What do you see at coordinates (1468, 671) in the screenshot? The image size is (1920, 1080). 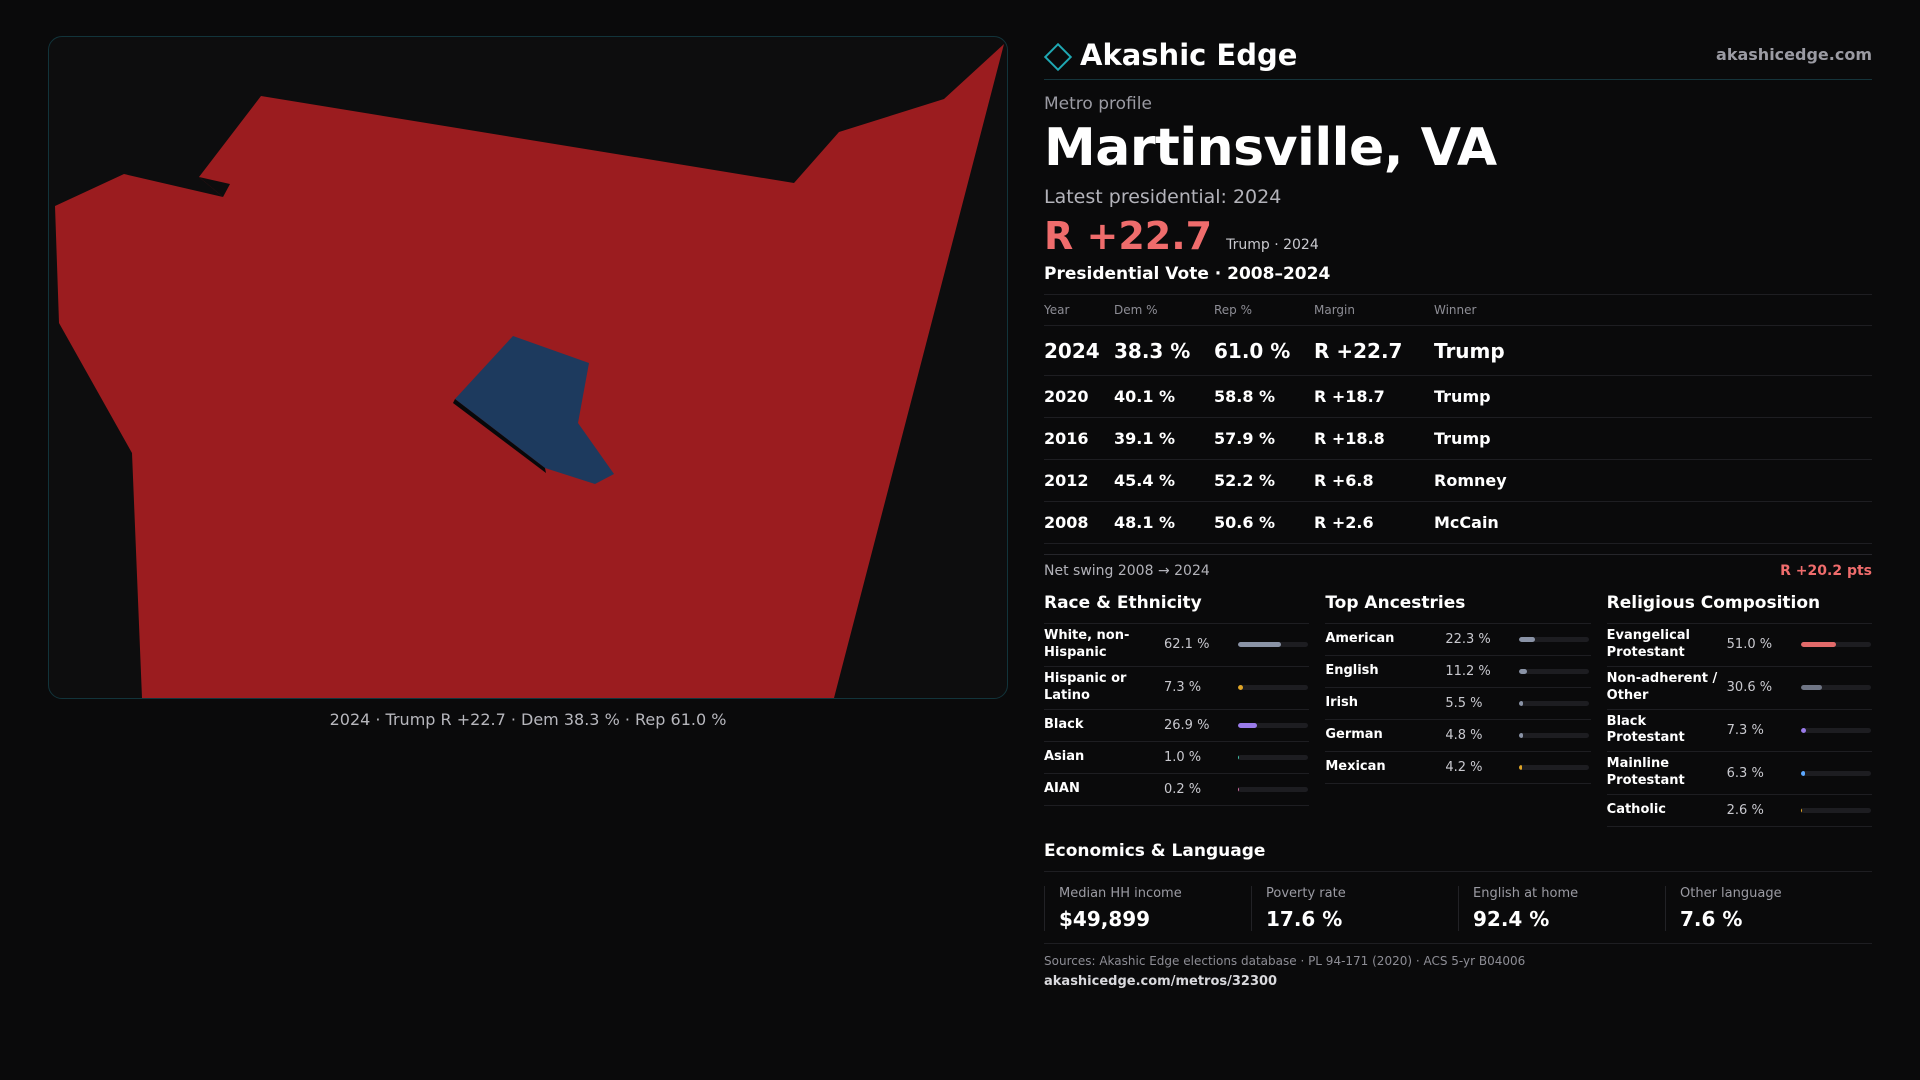 I see `item-value: 11.2 %` at bounding box center [1468, 671].